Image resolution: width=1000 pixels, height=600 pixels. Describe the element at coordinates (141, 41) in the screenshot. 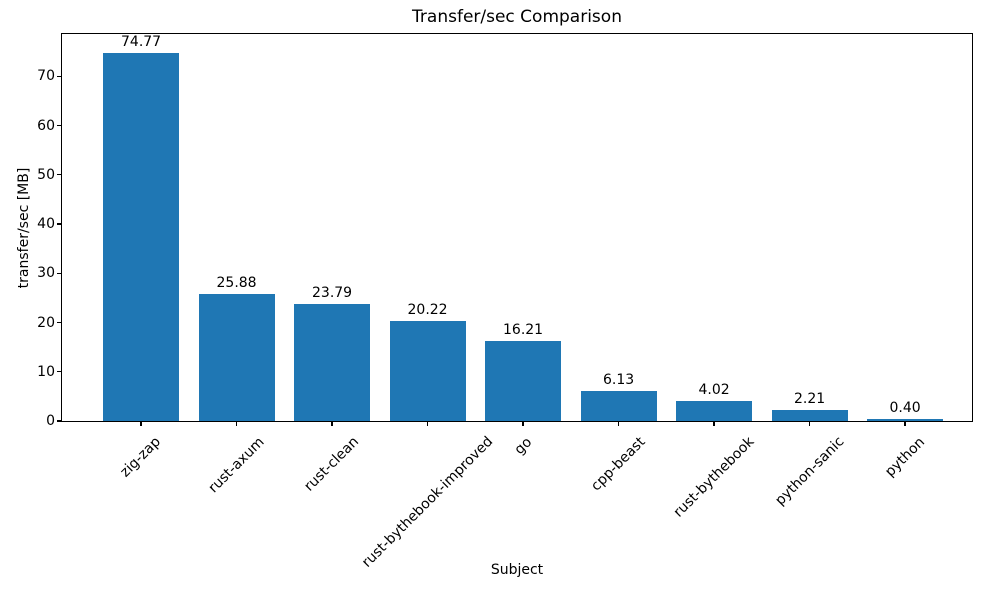

I see `bar-value-label: 74.77` at that location.